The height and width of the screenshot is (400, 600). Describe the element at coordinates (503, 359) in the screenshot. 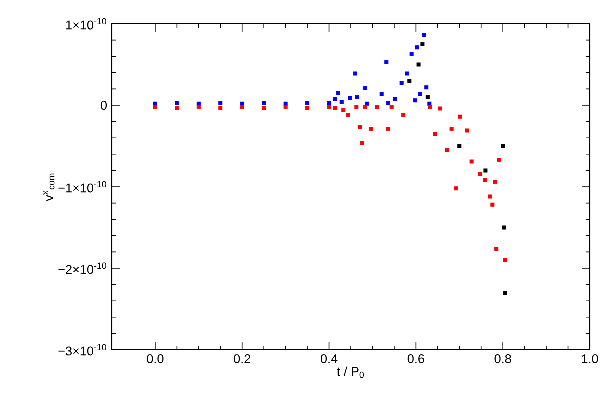

I see `x-tick-label: 0.8` at that location.